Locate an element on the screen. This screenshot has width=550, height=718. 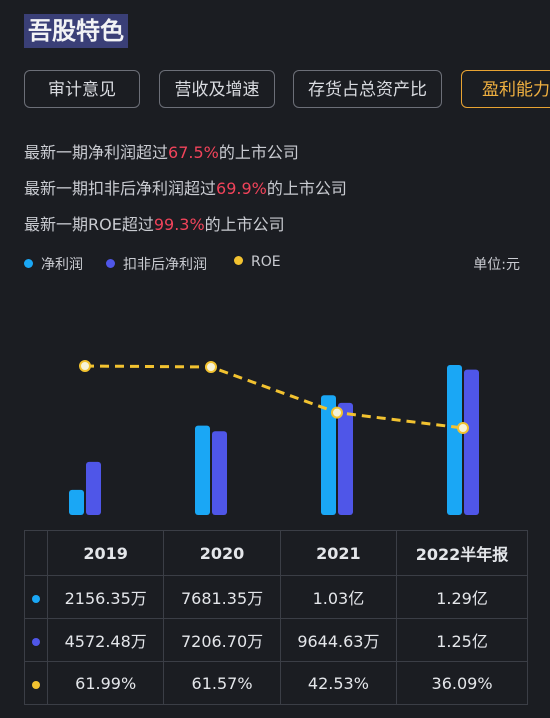
table-row-deducted: 4572.48万 7206.70万 9644.63万 1.25亿 is located at coordinates (276, 640).